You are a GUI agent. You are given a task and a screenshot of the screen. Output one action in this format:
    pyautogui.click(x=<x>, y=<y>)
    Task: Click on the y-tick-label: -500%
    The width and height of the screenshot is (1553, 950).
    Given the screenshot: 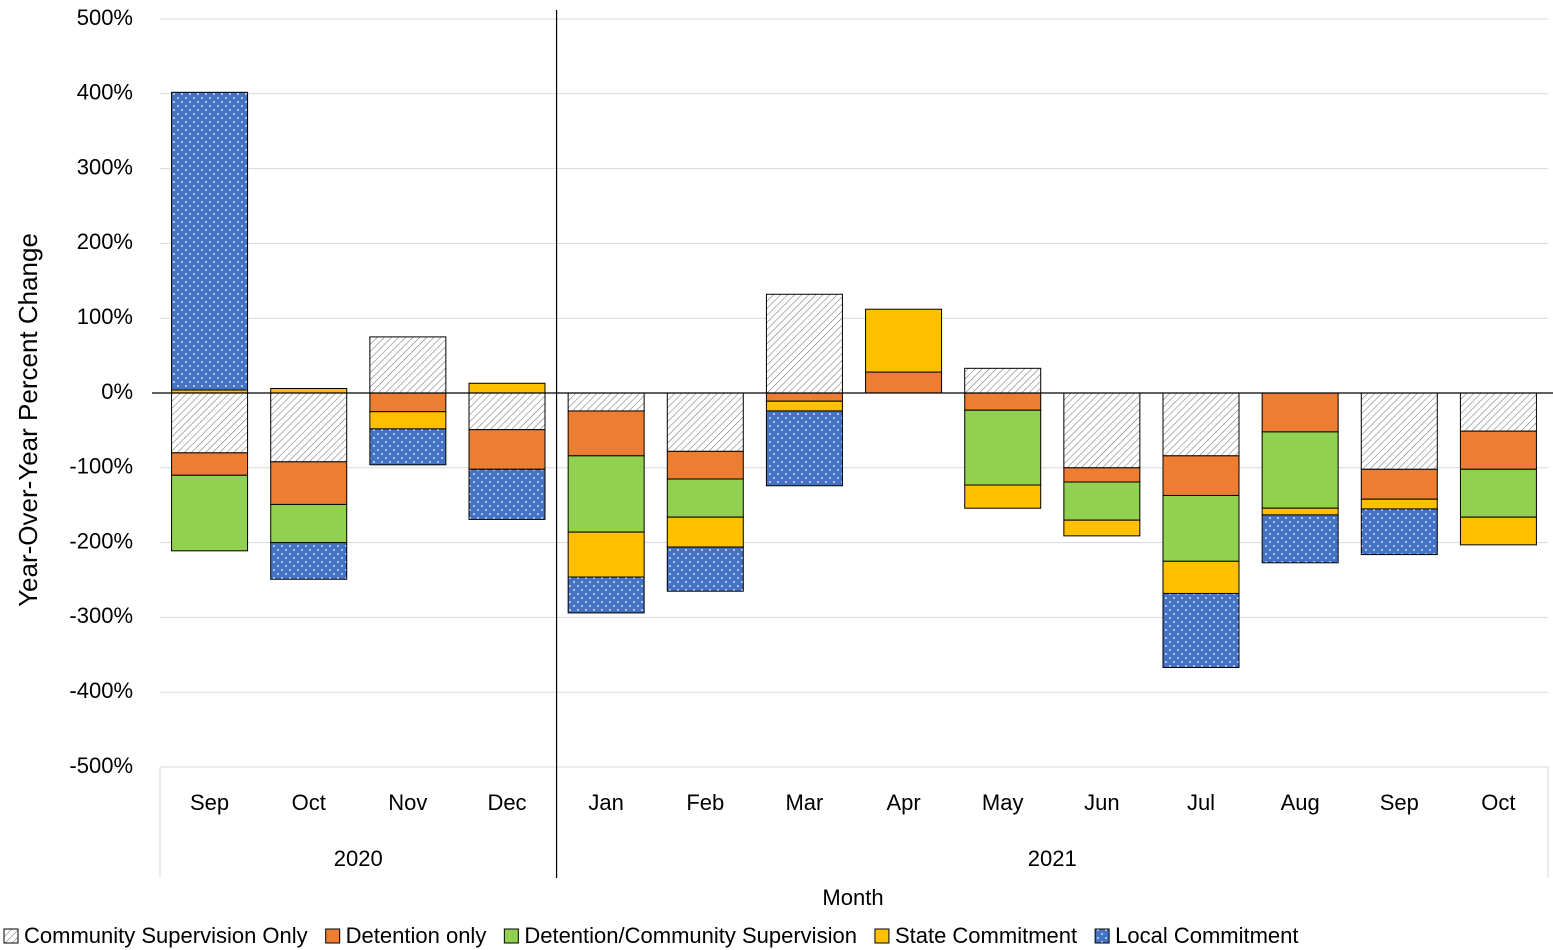 What is the action you would take?
    pyautogui.click(x=101, y=765)
    